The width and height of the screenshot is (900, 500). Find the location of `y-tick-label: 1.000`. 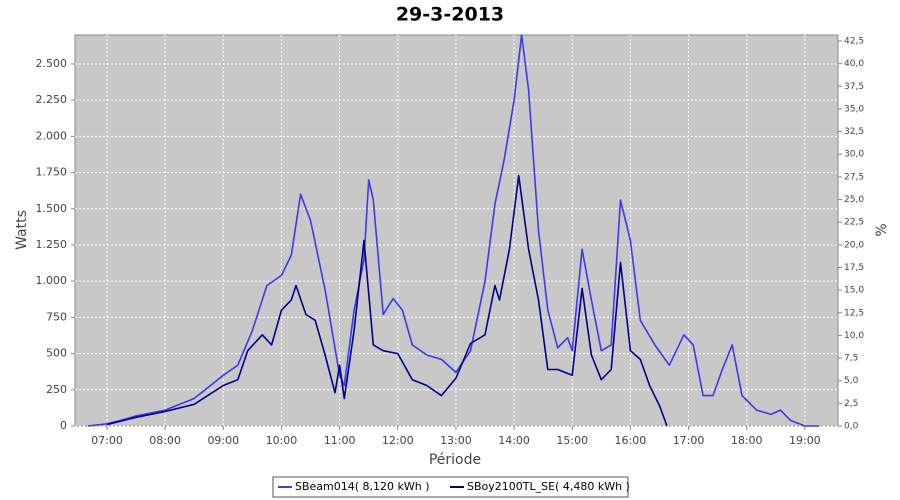

y-tick-label: 1.000 is located at coordinates (52, 280).